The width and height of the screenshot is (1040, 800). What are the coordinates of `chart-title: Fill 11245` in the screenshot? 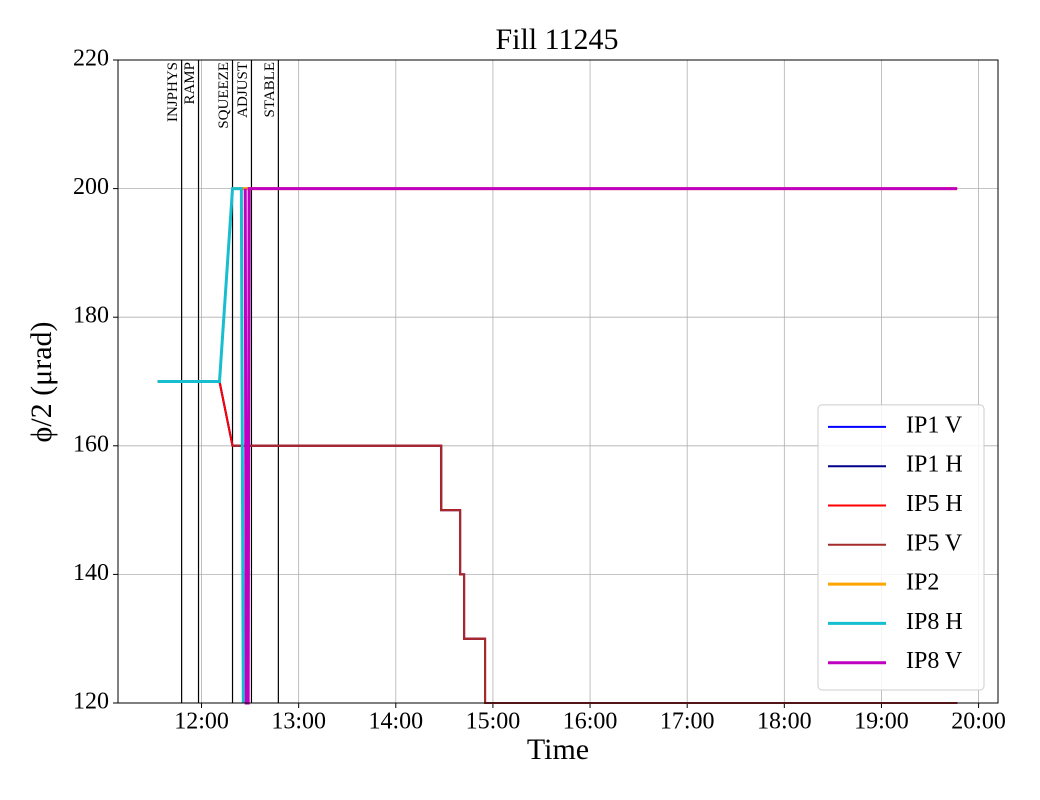 It's located at (556, 39).